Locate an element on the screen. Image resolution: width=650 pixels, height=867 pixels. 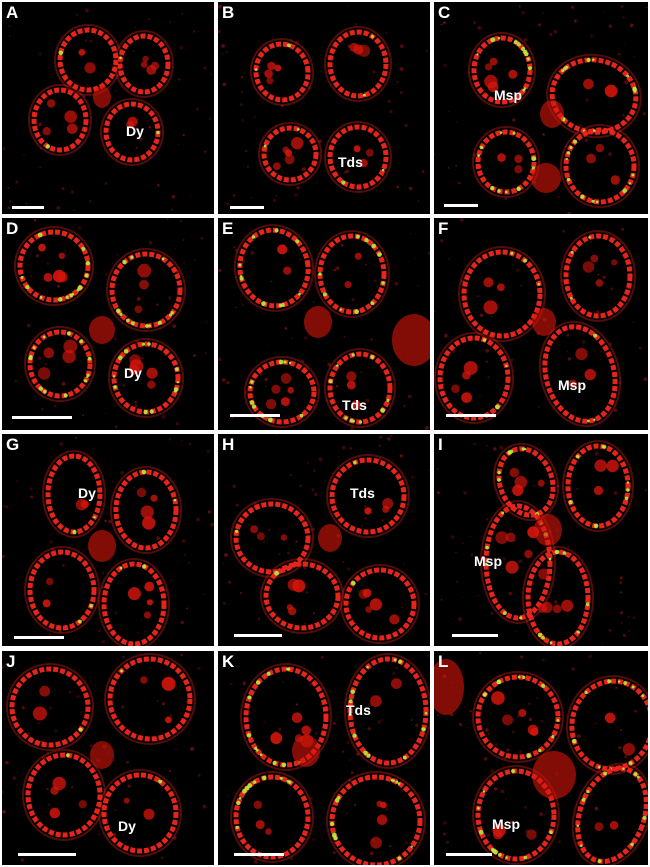
stage-label: Msp is located at coordinates (508, 95).